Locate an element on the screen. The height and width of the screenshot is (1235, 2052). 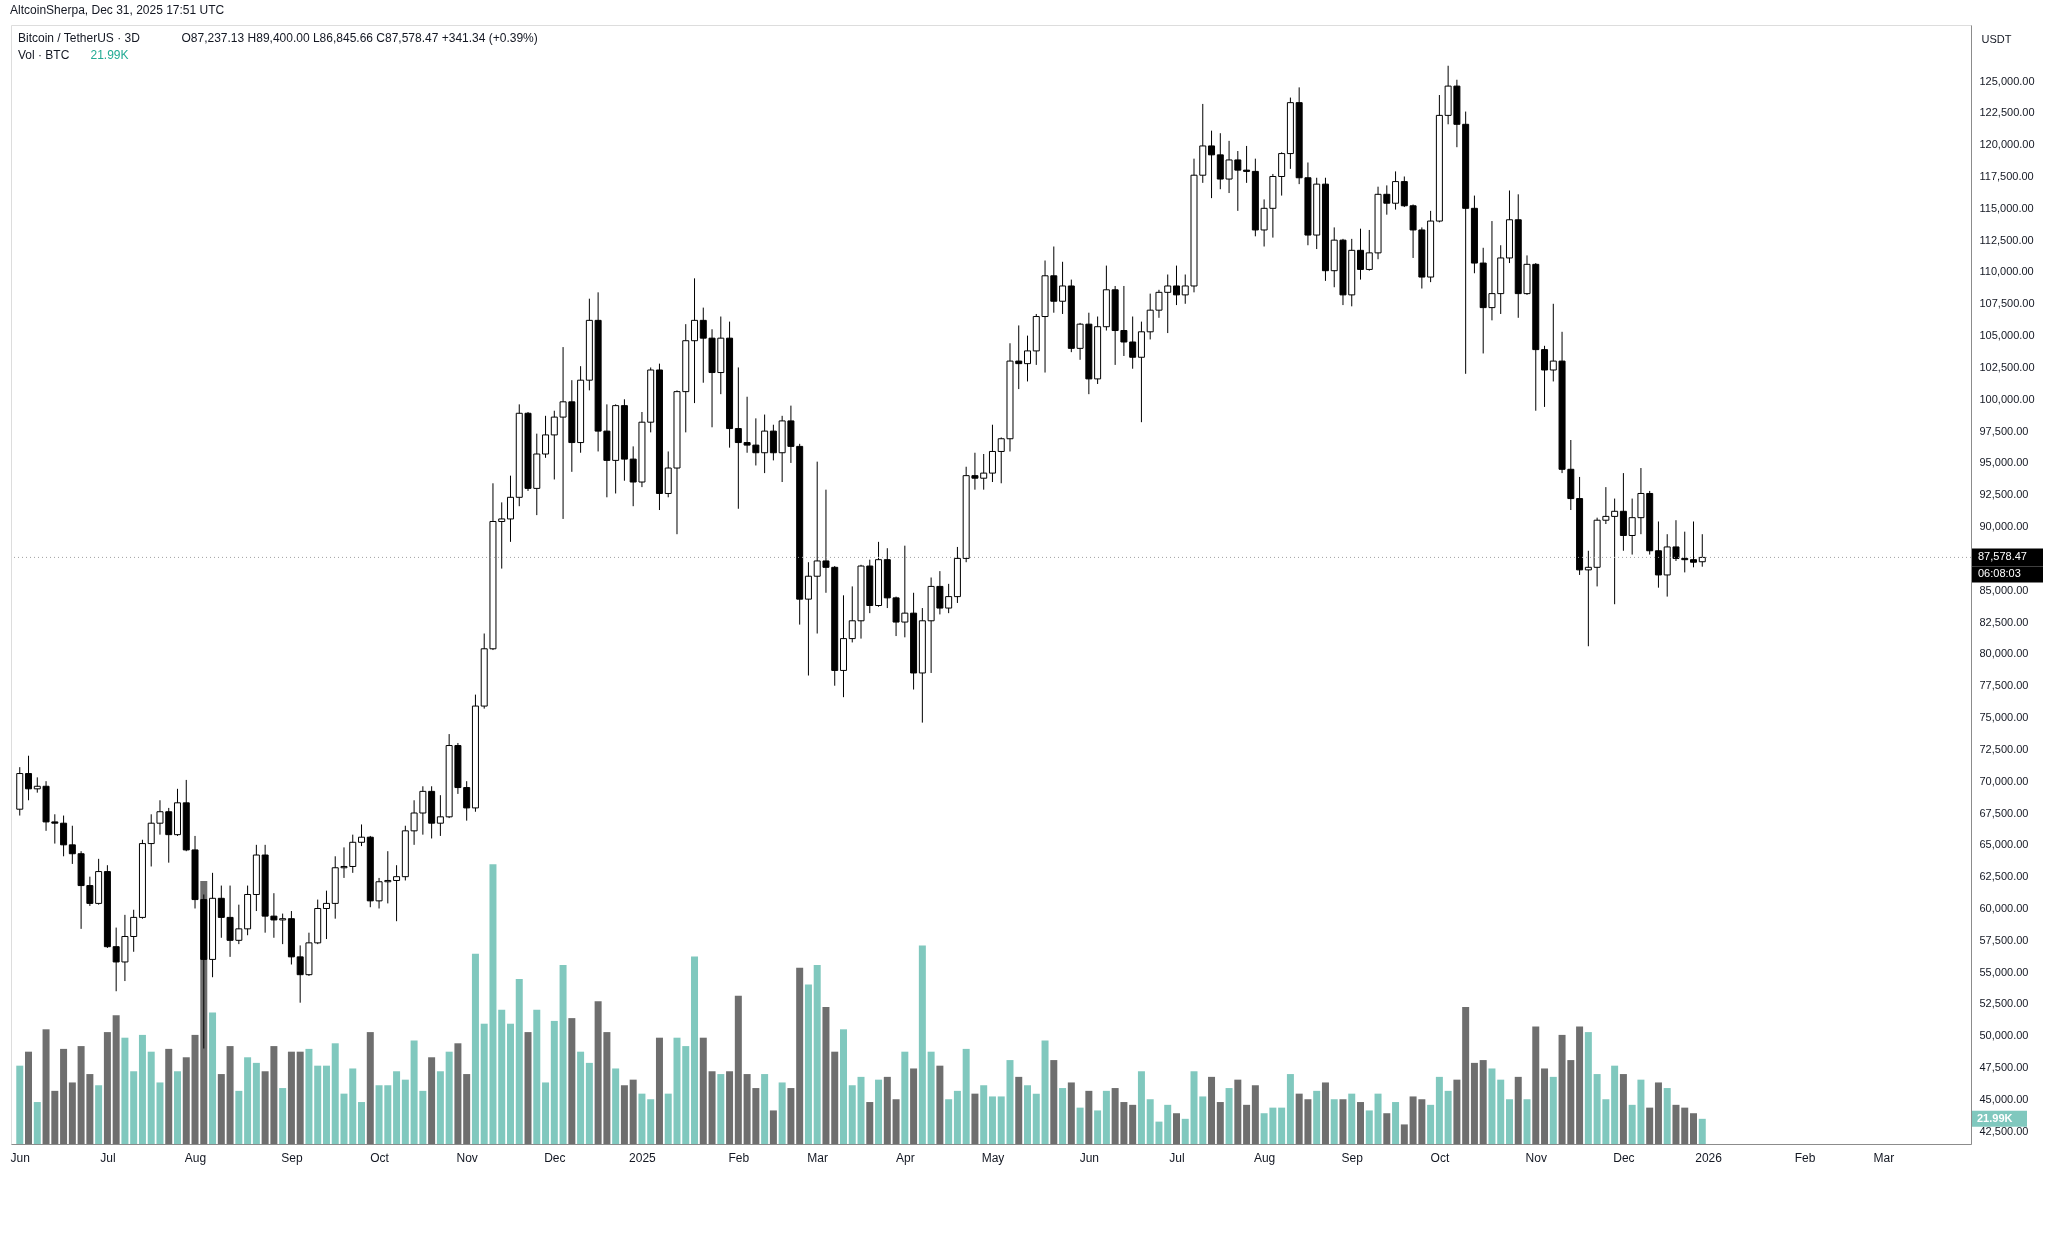
y-tick-label: 90,000.00 is located at coordinates (2004, 526).